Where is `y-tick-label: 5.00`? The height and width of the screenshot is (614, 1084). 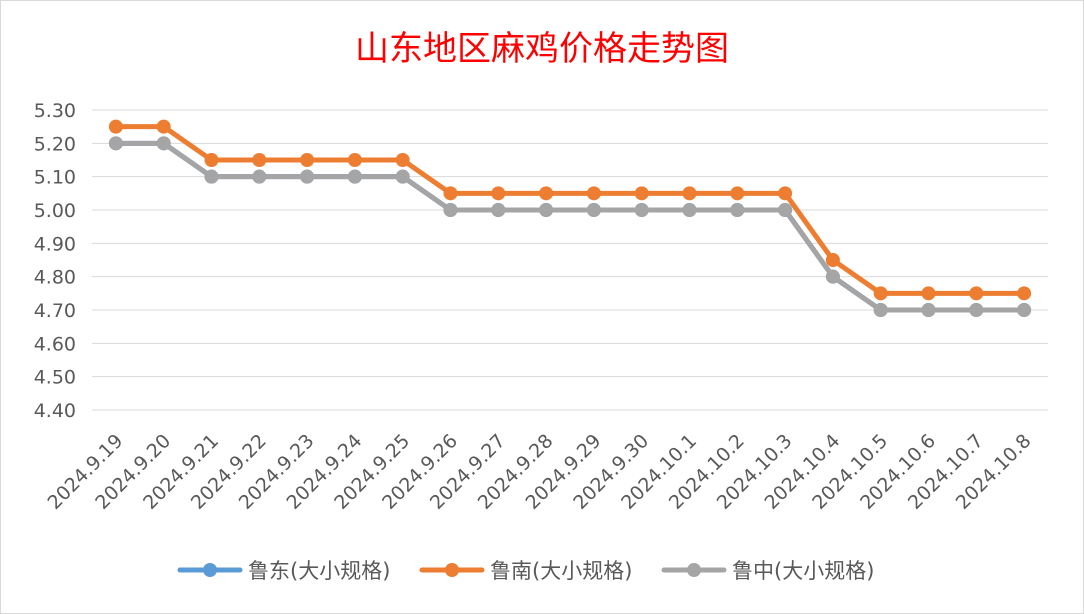
y-tick-label: 5.00 is located at coordinates (55, 211).